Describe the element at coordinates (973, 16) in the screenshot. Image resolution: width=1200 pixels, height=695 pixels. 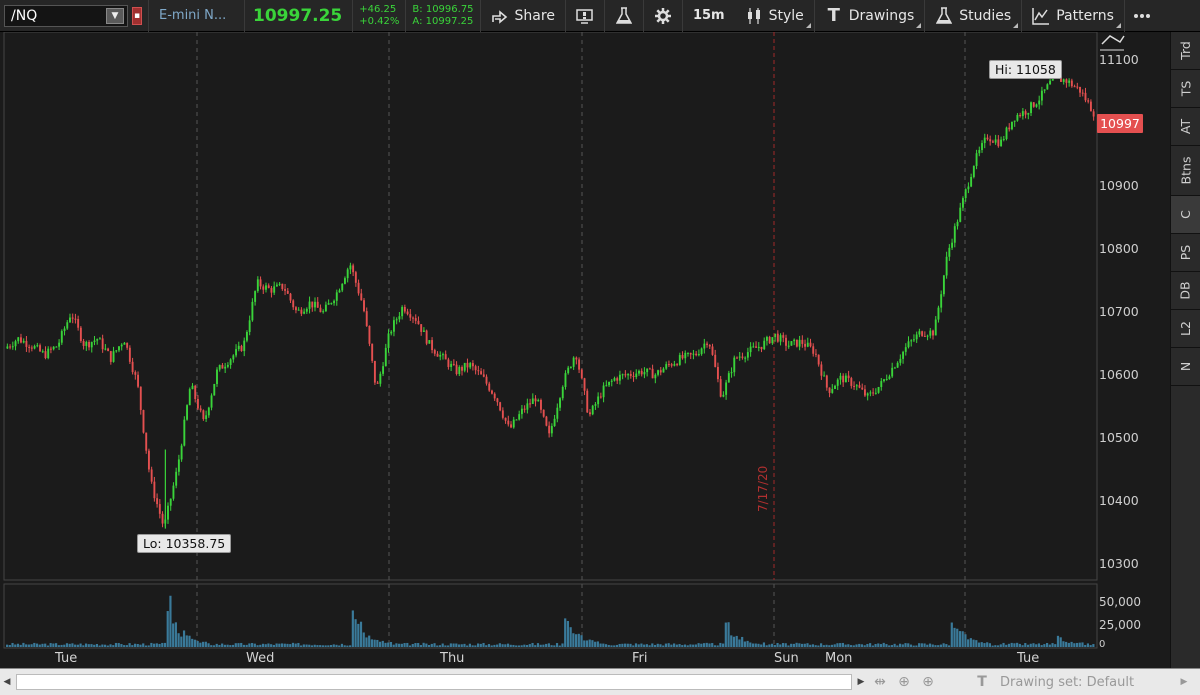
I see `studies-button: Studies` at that location.